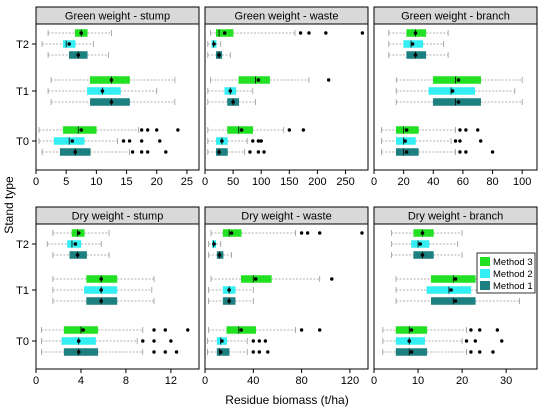  Describe the element at coordinates (126, 381) in the screenshot. I see `x-tick-label: 8` at that location.